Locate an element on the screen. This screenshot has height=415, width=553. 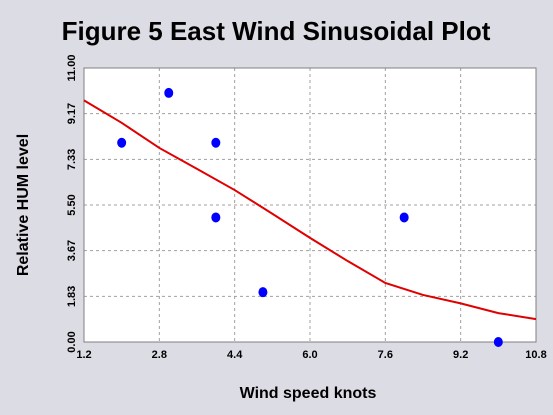
chart-title: Figure 5 East Wind Sinusoidal Plot is located at coordinates (276, 31).